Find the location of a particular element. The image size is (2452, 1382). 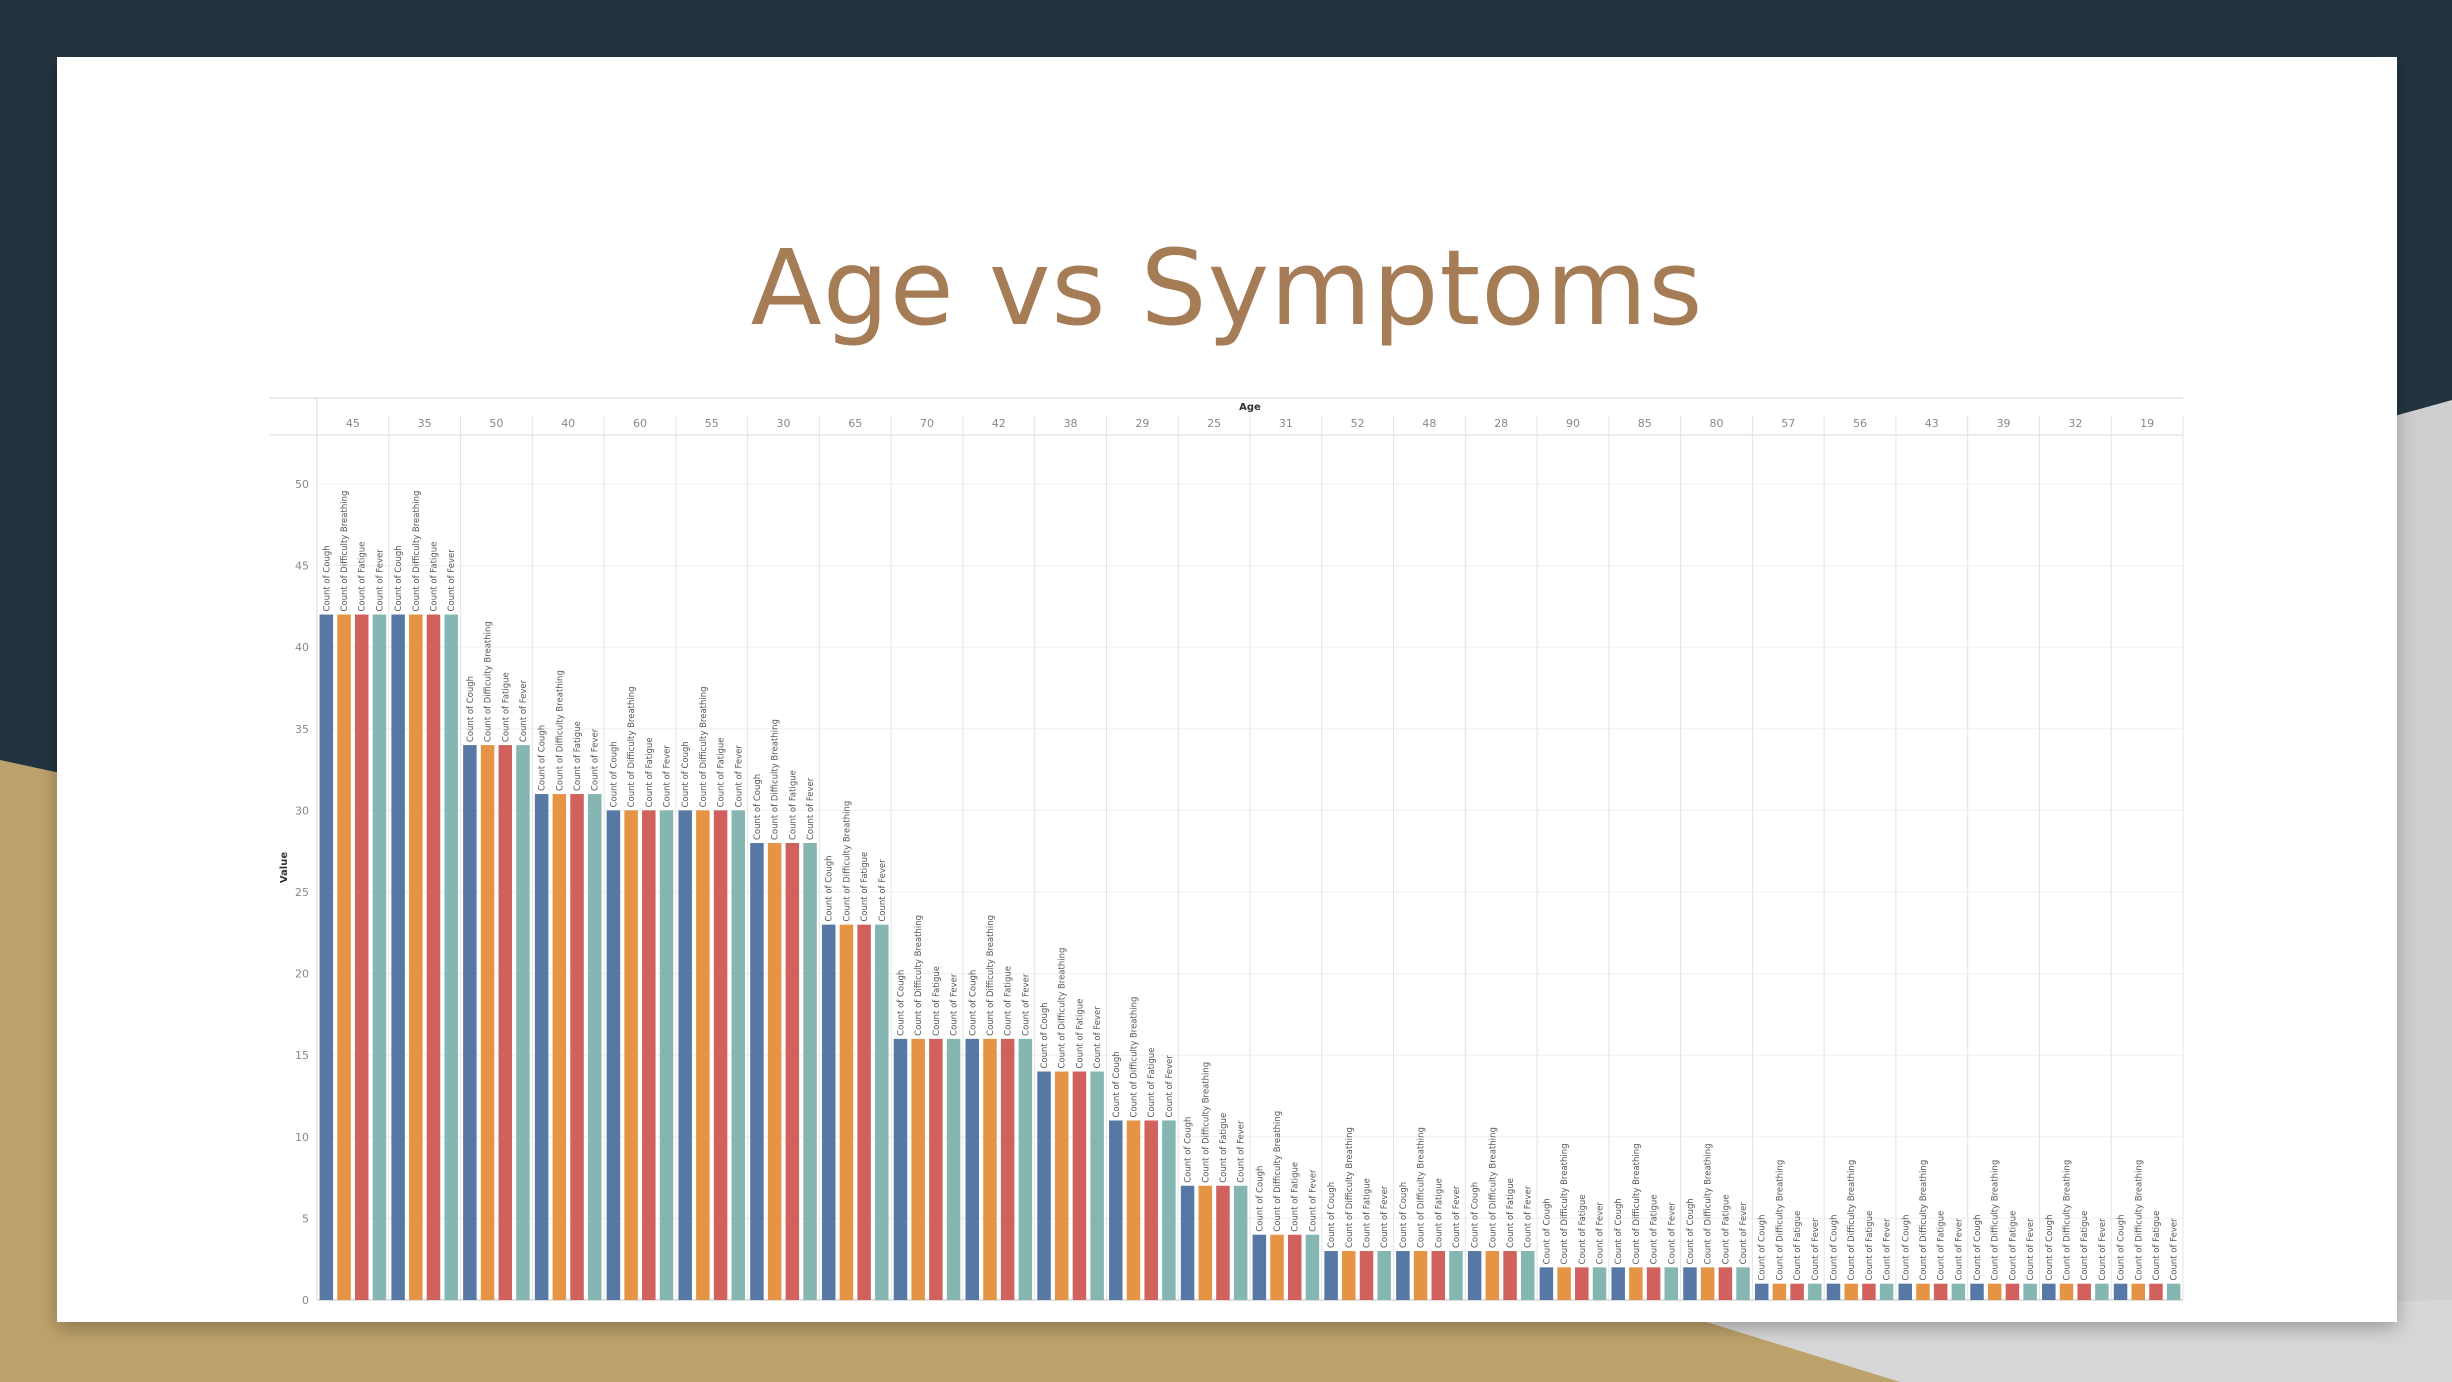

y-tick-label: 50 is located at coordinates (302, 484).